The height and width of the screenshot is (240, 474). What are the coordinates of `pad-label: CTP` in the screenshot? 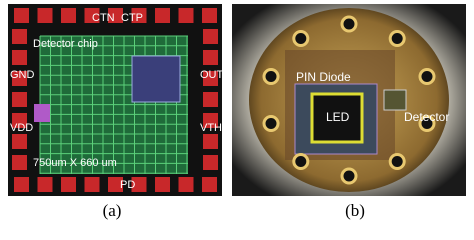 It's located at (132, 18).